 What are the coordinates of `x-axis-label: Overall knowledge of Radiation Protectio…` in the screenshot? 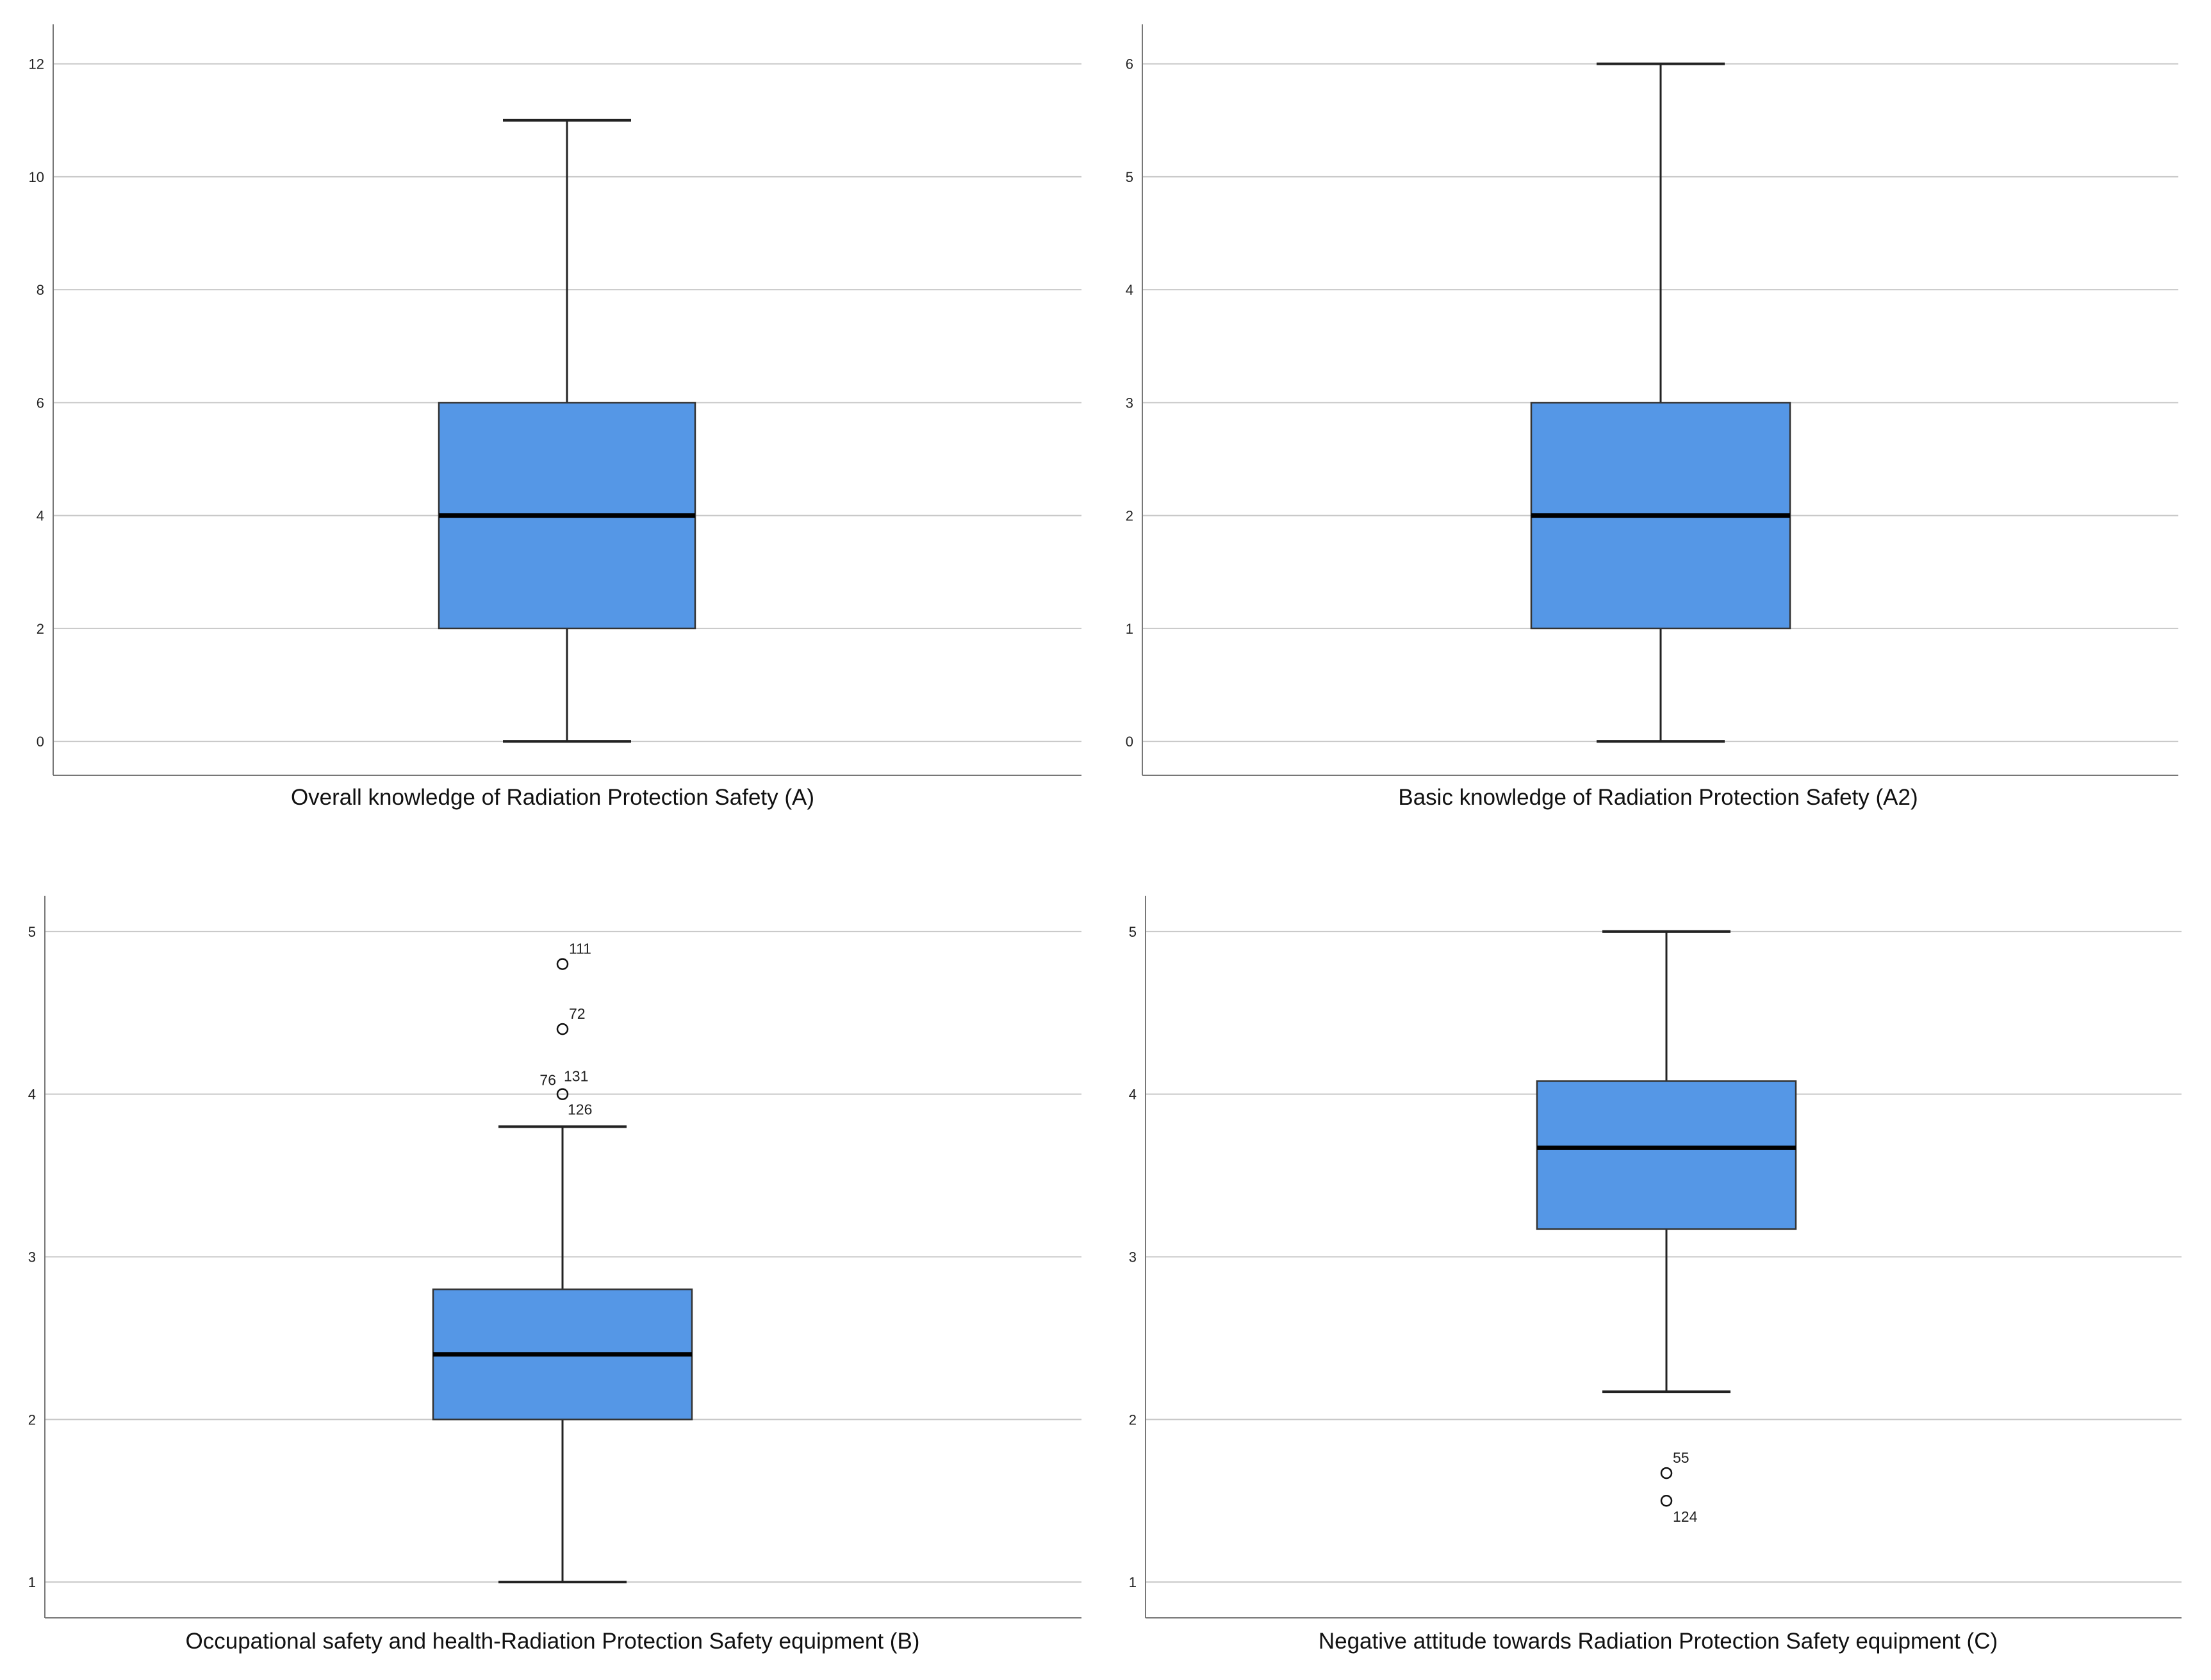 It's located at (552, 798).